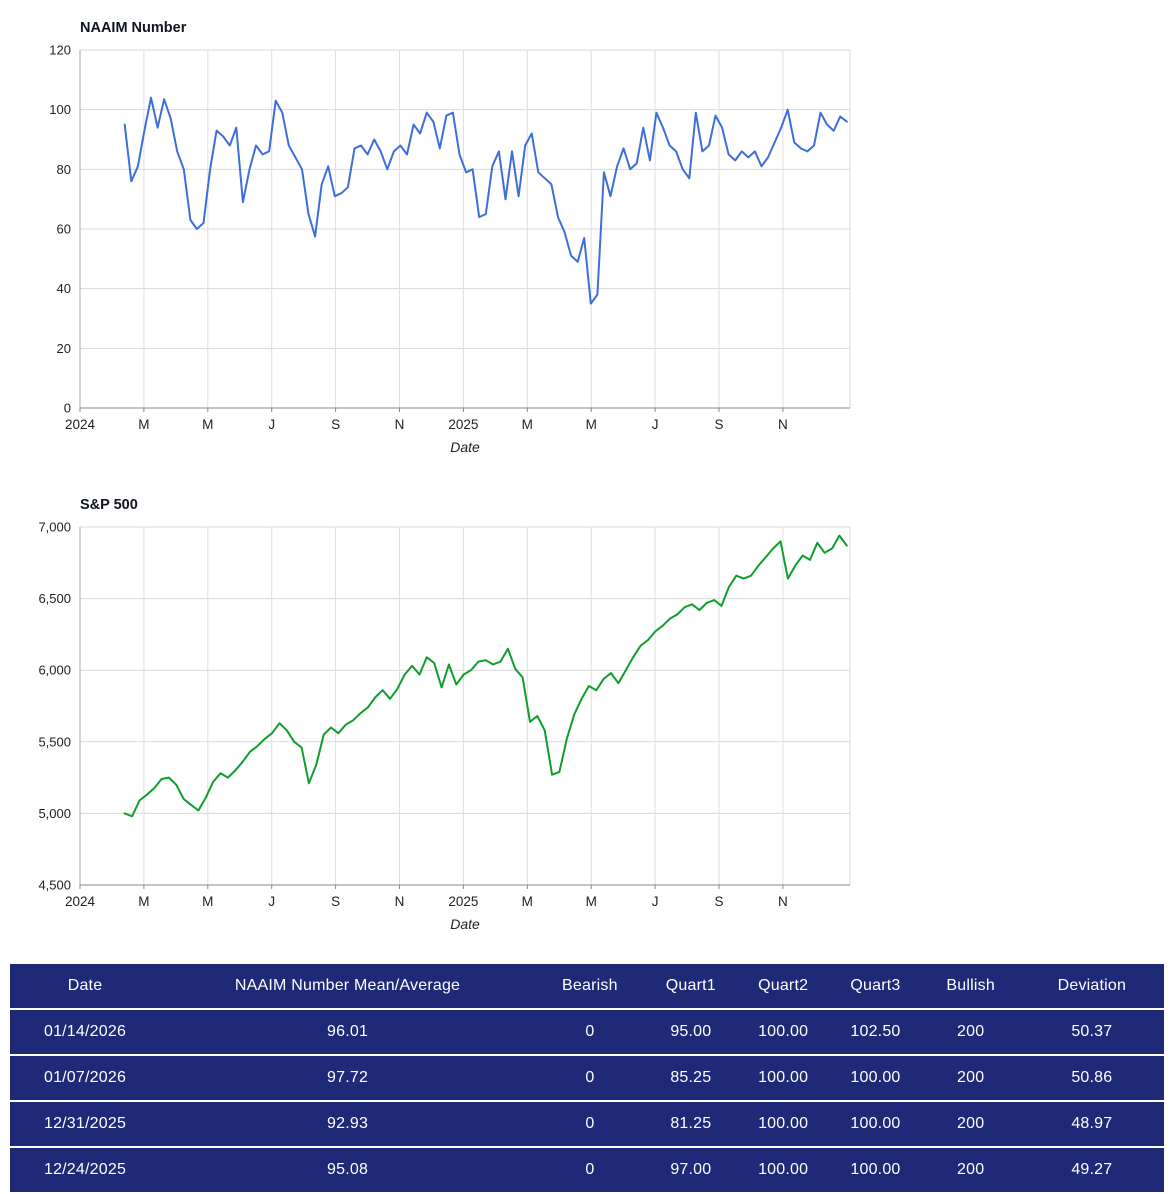  Describe the element at coordinates (875, 1032) in the screenshot. I see `table-cell: 102.50` at that location.